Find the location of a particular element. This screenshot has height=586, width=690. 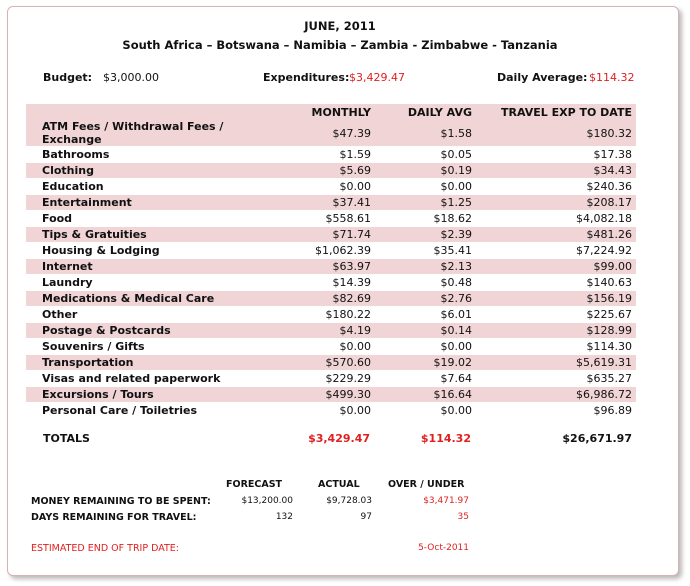

totals-to-date: $26,671.97 is located at coordinates (597, 438).